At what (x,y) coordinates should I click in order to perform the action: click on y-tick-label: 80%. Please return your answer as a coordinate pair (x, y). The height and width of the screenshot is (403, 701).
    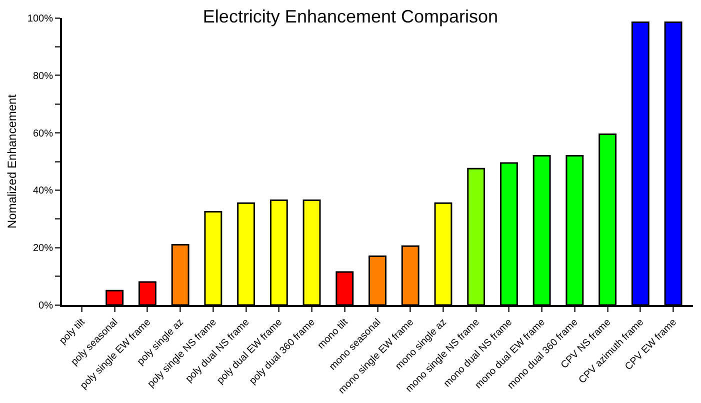
    Looking at the image, I should click on (43, 76).